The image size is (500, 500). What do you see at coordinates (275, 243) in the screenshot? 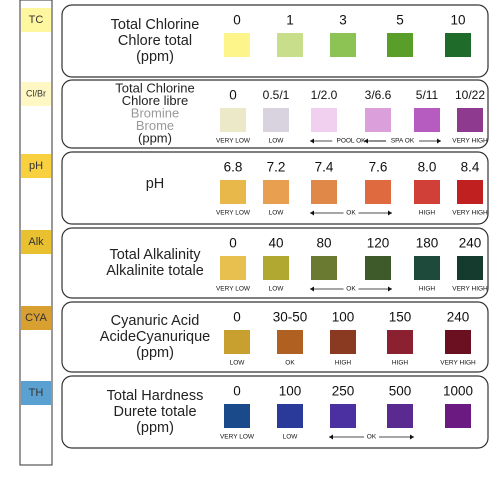
I see `swatch-value: 40` at bounding box center [275, 243].